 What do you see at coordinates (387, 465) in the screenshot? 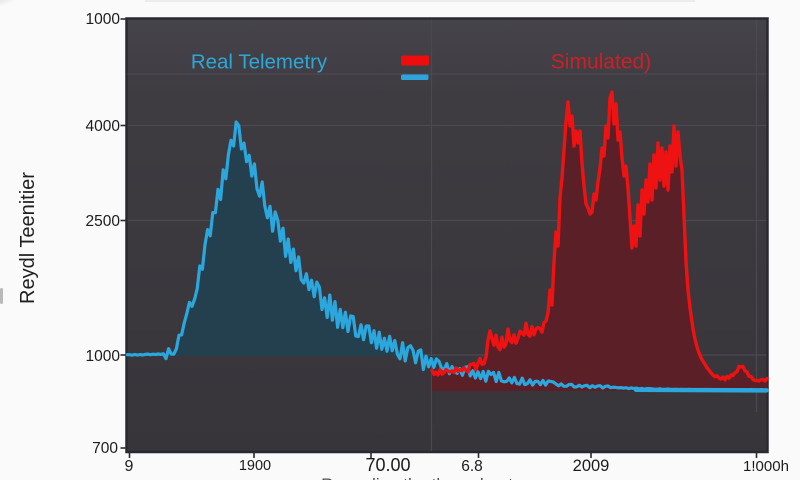
I see `svg-text: 70.00` at bounding box center [387, 465].